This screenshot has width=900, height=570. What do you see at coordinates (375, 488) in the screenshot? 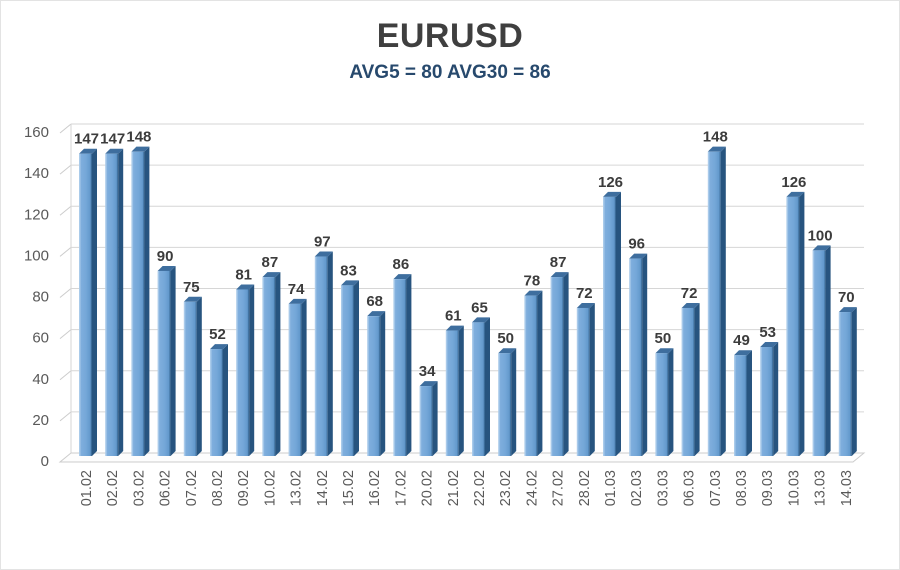
I see `x-axis-tick-label: 16.02` at bounding box center [375, 488].